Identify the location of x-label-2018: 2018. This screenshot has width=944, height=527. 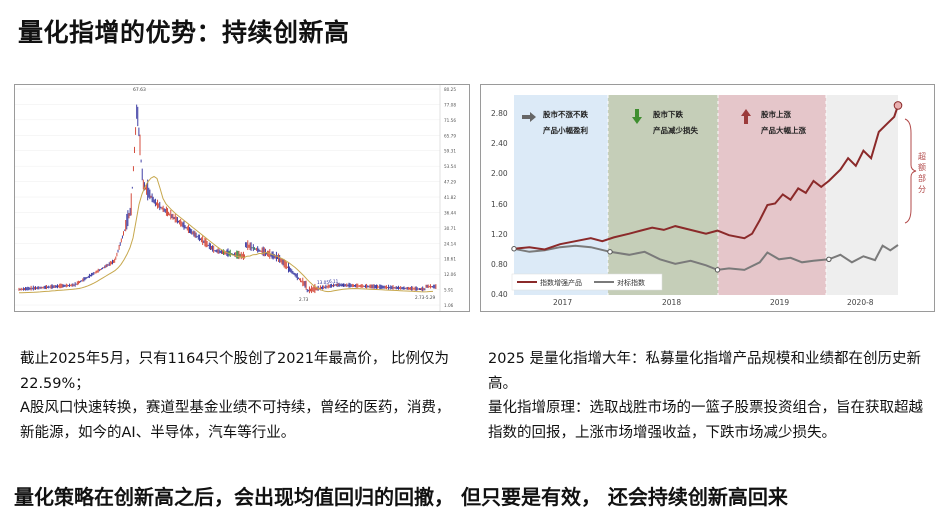
(671, 302).